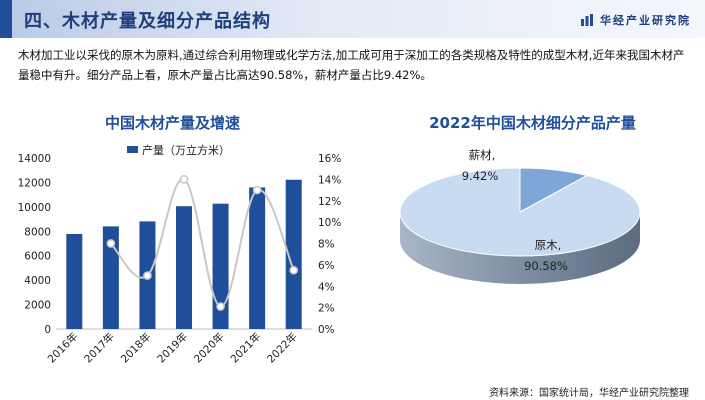  I want to click on y-left-tick-label: 12000, so click(34, 183).